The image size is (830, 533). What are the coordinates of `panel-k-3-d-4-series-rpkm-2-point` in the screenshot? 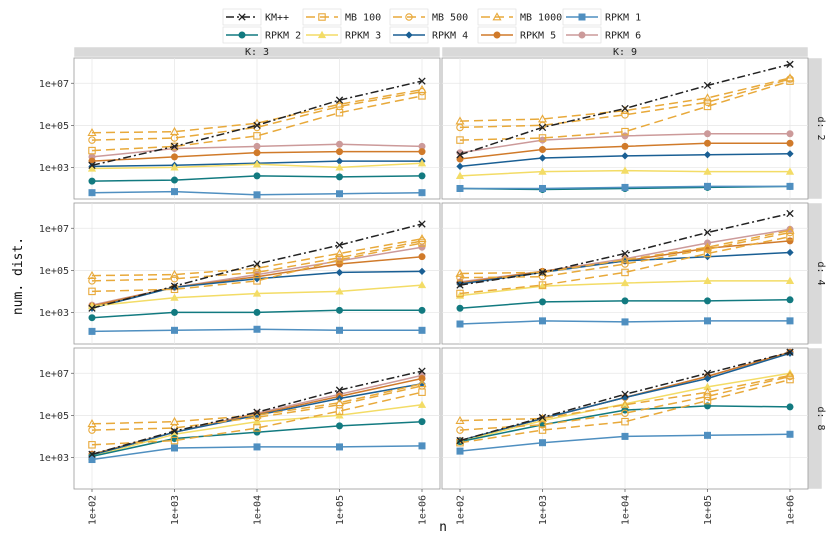 It's located at (257, 312).